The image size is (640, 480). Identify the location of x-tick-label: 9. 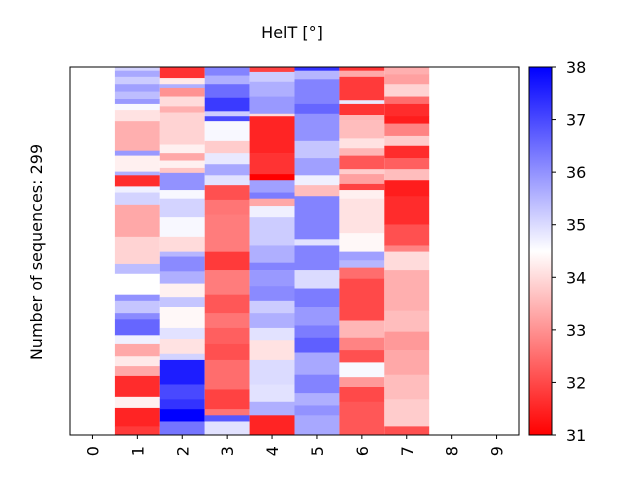
(497, 451).